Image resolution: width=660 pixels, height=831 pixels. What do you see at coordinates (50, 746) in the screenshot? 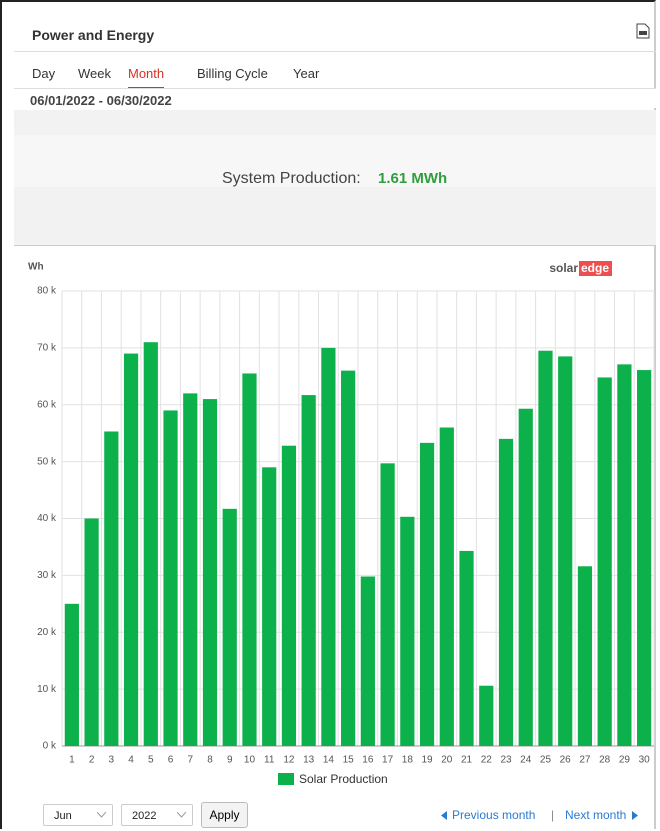
I see `y-tick-label: 0 k` at bounding box center [50, 746].